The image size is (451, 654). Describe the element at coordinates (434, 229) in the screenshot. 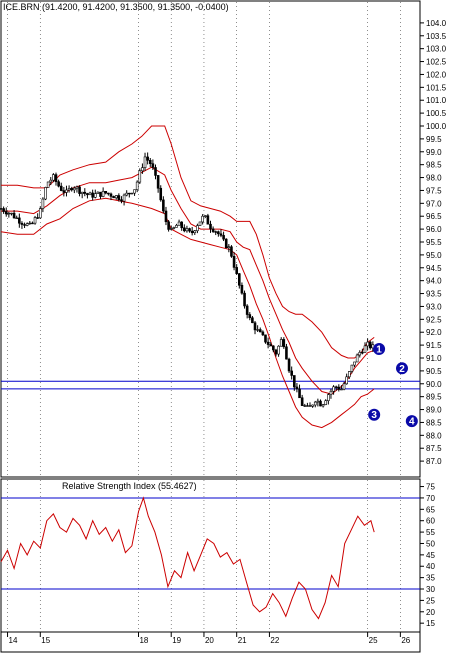

I see `price-y-tick-label: 96.0` at that location.